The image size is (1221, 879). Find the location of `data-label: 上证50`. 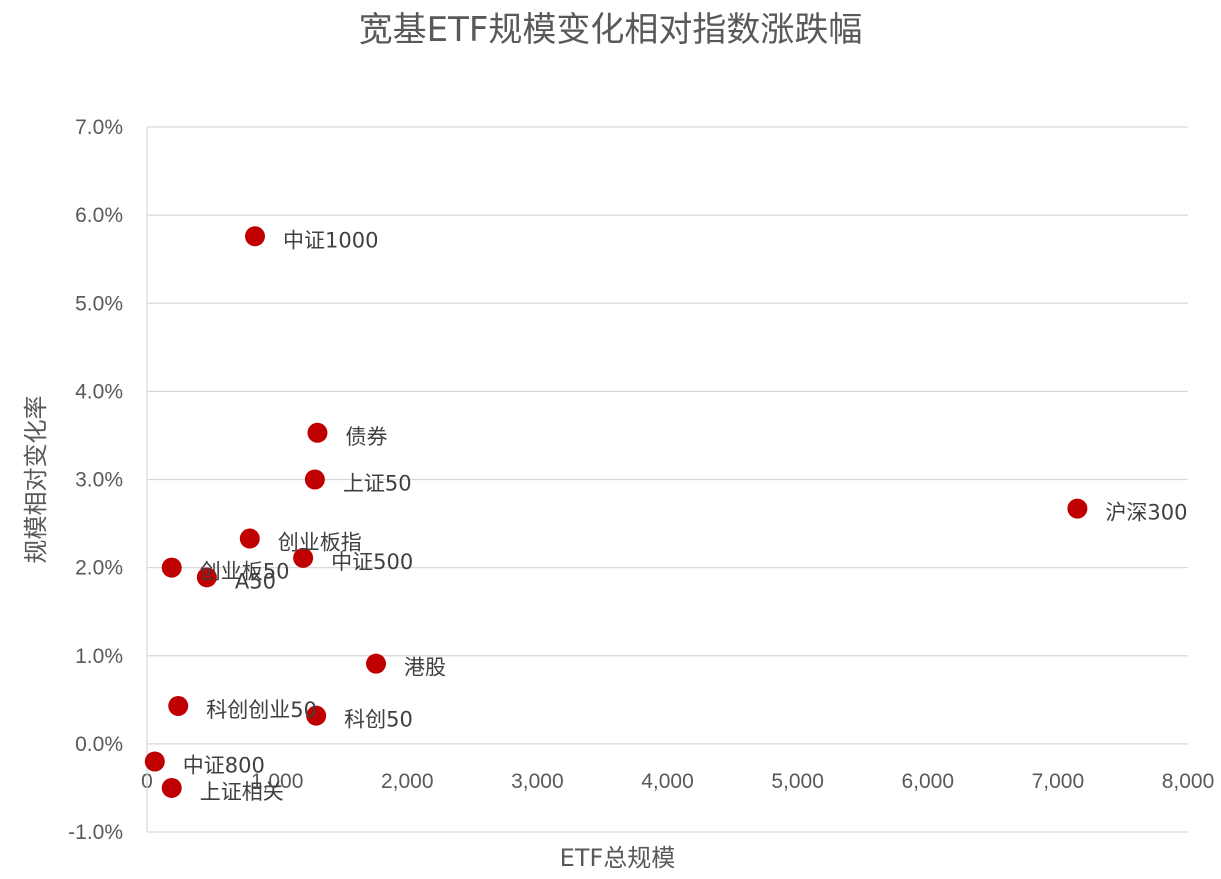

data-label: 上证50 is located at coordinates (377, 484).